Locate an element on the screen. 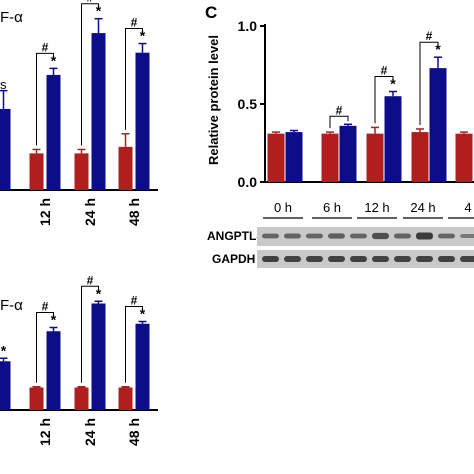 The width and height of the screenshot is (474, 474). western-blot: 0 h 6 h 12 h 24 h 4 ANGPTL8 GAPDH is located at coordinates (340, 234).